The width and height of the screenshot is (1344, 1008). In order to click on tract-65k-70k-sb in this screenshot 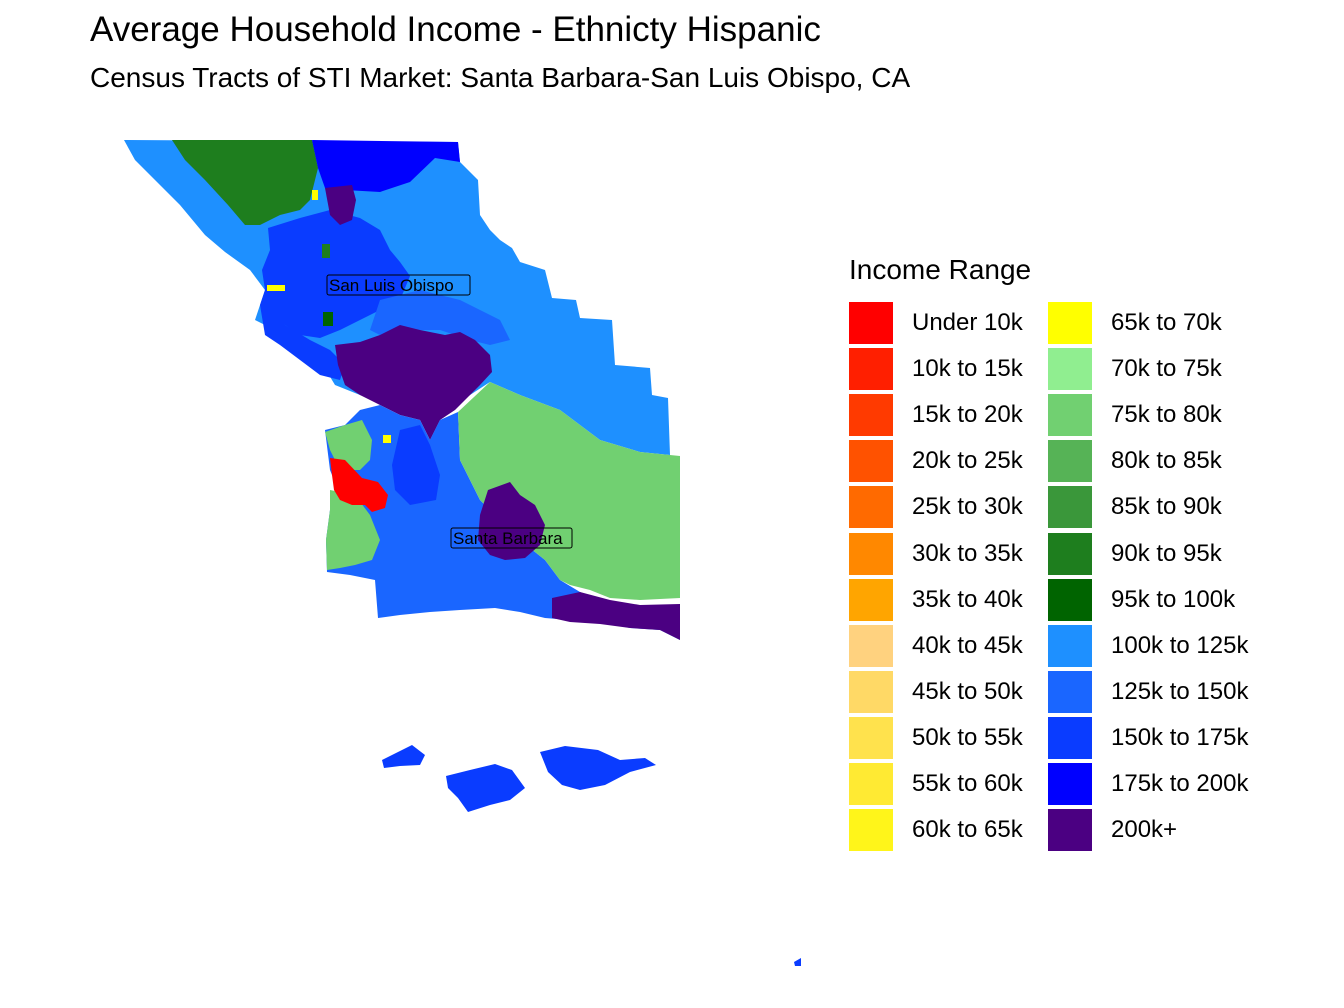, I will do `click(387, 439)`.